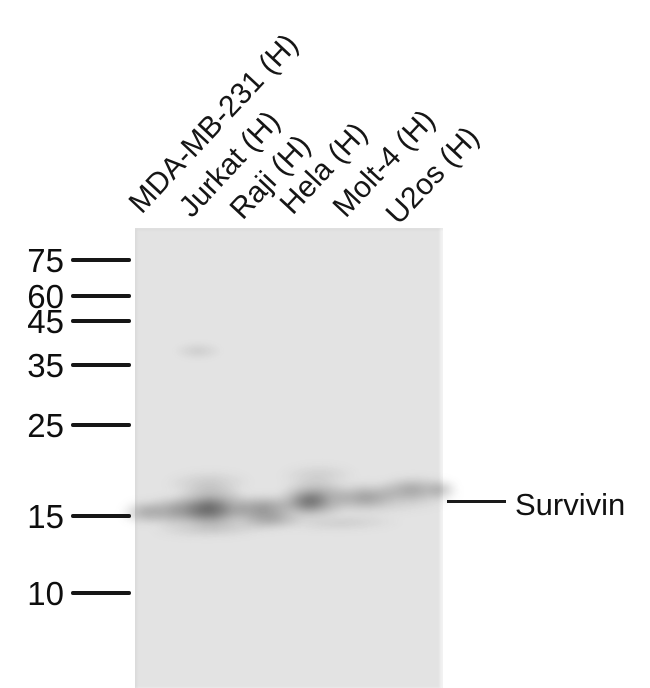 Image resolution: width=650 pixels, height=688 pixels. Describe the element at coordinates (45, 516) in the screenshot. I see `mw-marker-value: 15` at that location.